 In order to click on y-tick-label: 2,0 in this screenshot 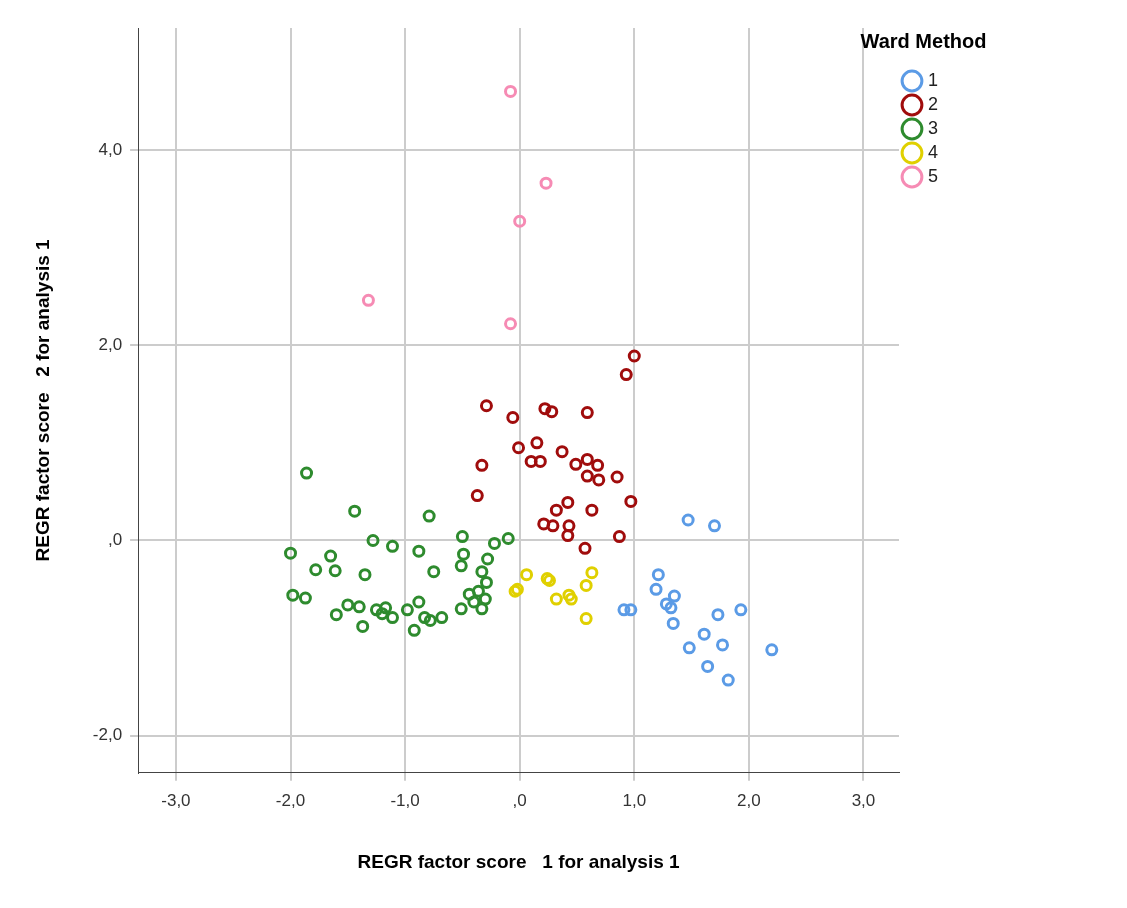, I will do `click(110, 344)`.